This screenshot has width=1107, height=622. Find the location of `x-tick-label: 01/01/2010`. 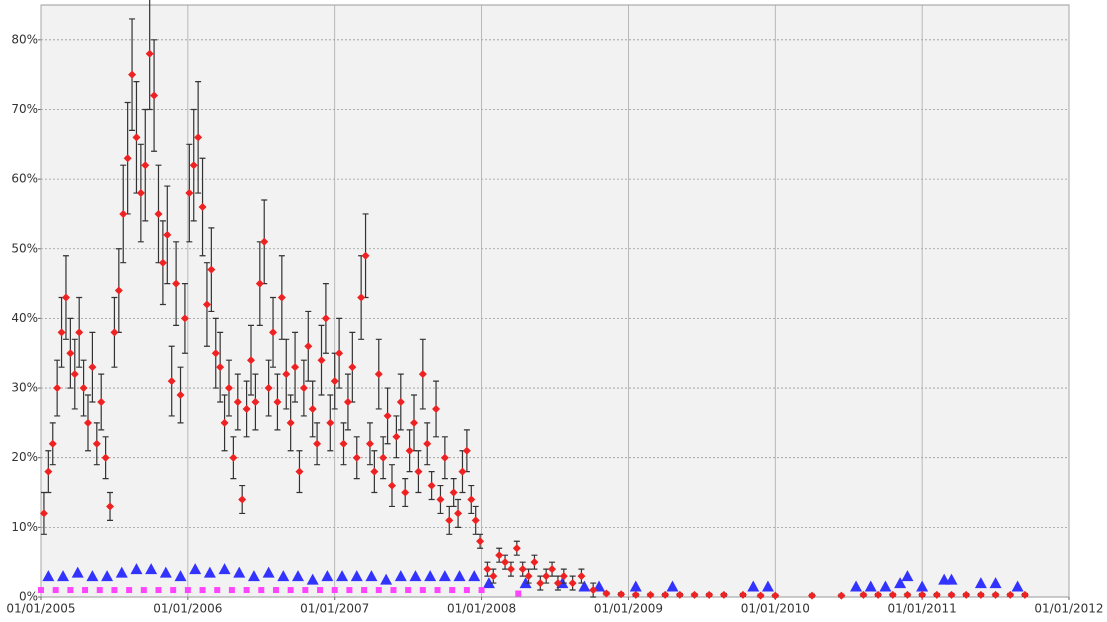

x-tick-label: 01/01/2010 is located at coordinates (775, 609).